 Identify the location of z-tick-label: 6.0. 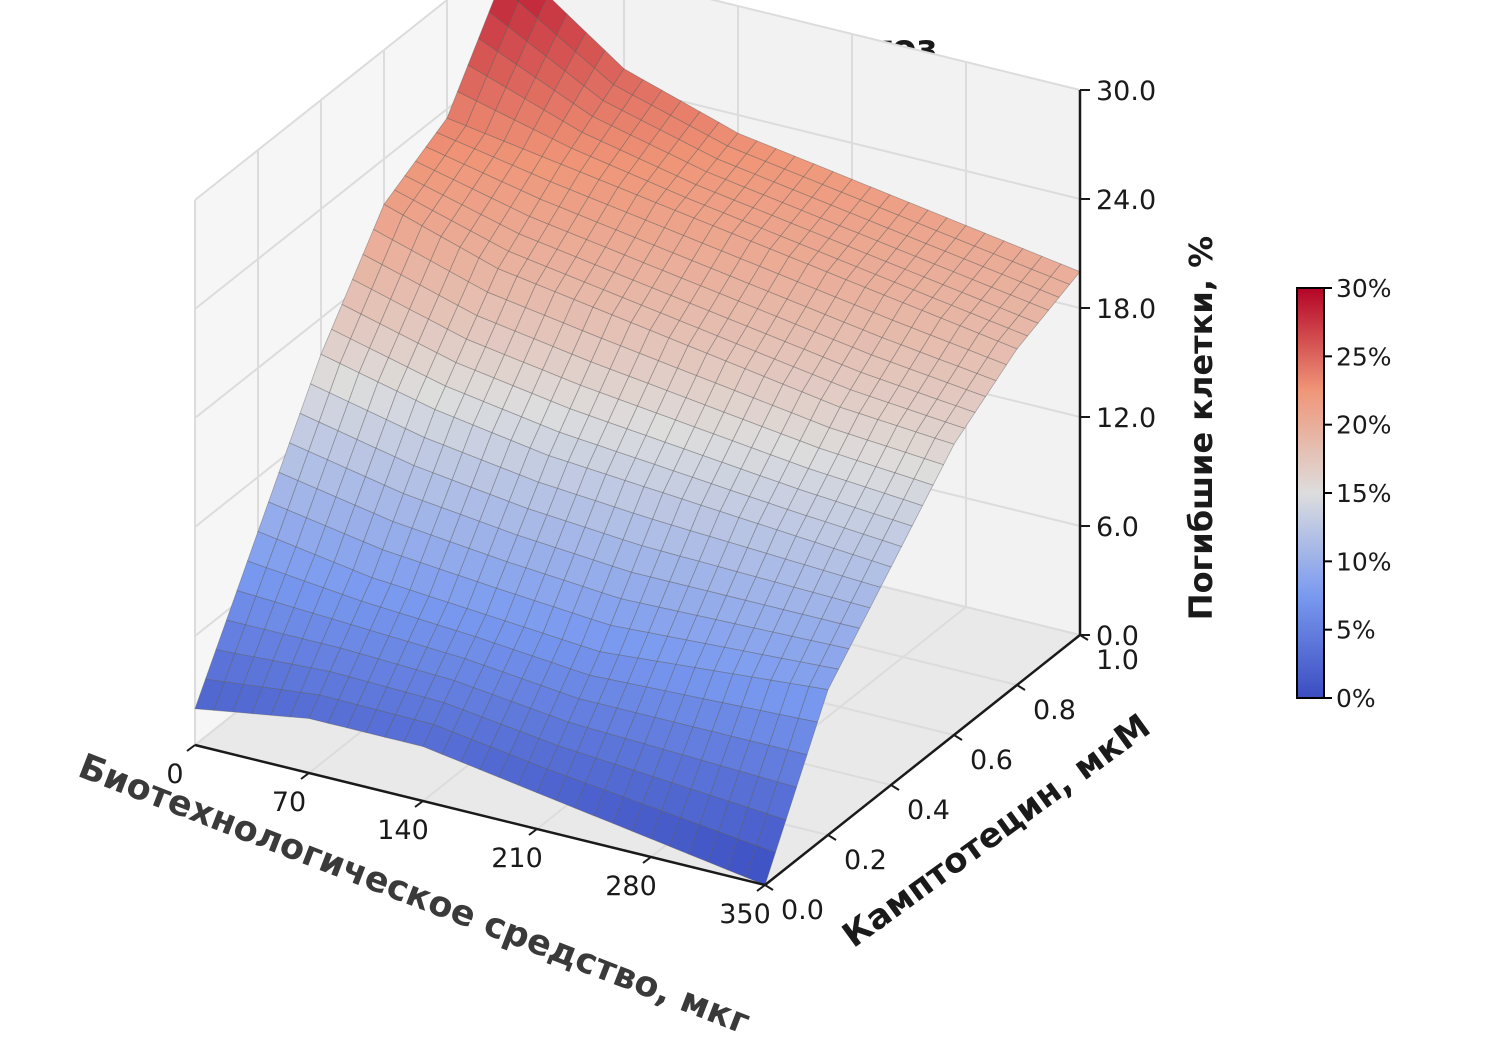
(1117, 527).